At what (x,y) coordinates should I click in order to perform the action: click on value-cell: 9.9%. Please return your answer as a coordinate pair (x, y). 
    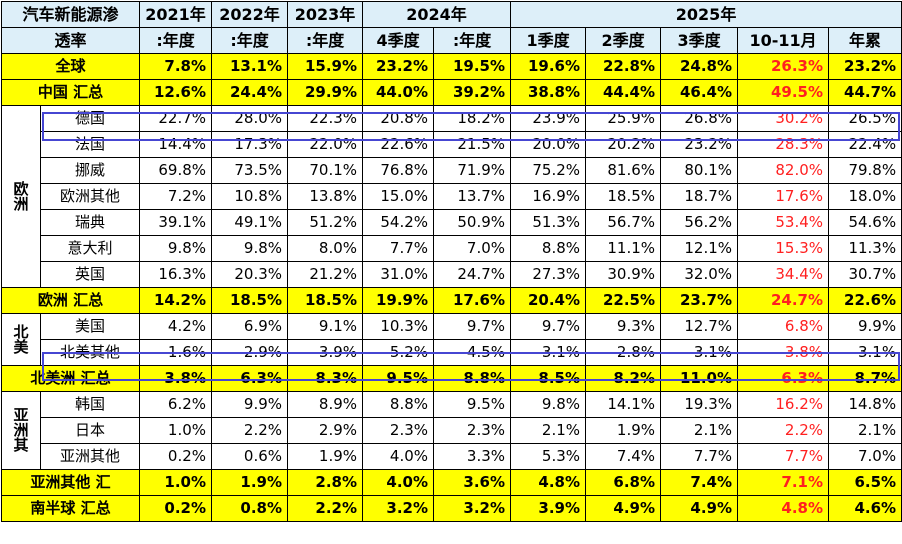
    Looking at the image, I should click on (865, 326).